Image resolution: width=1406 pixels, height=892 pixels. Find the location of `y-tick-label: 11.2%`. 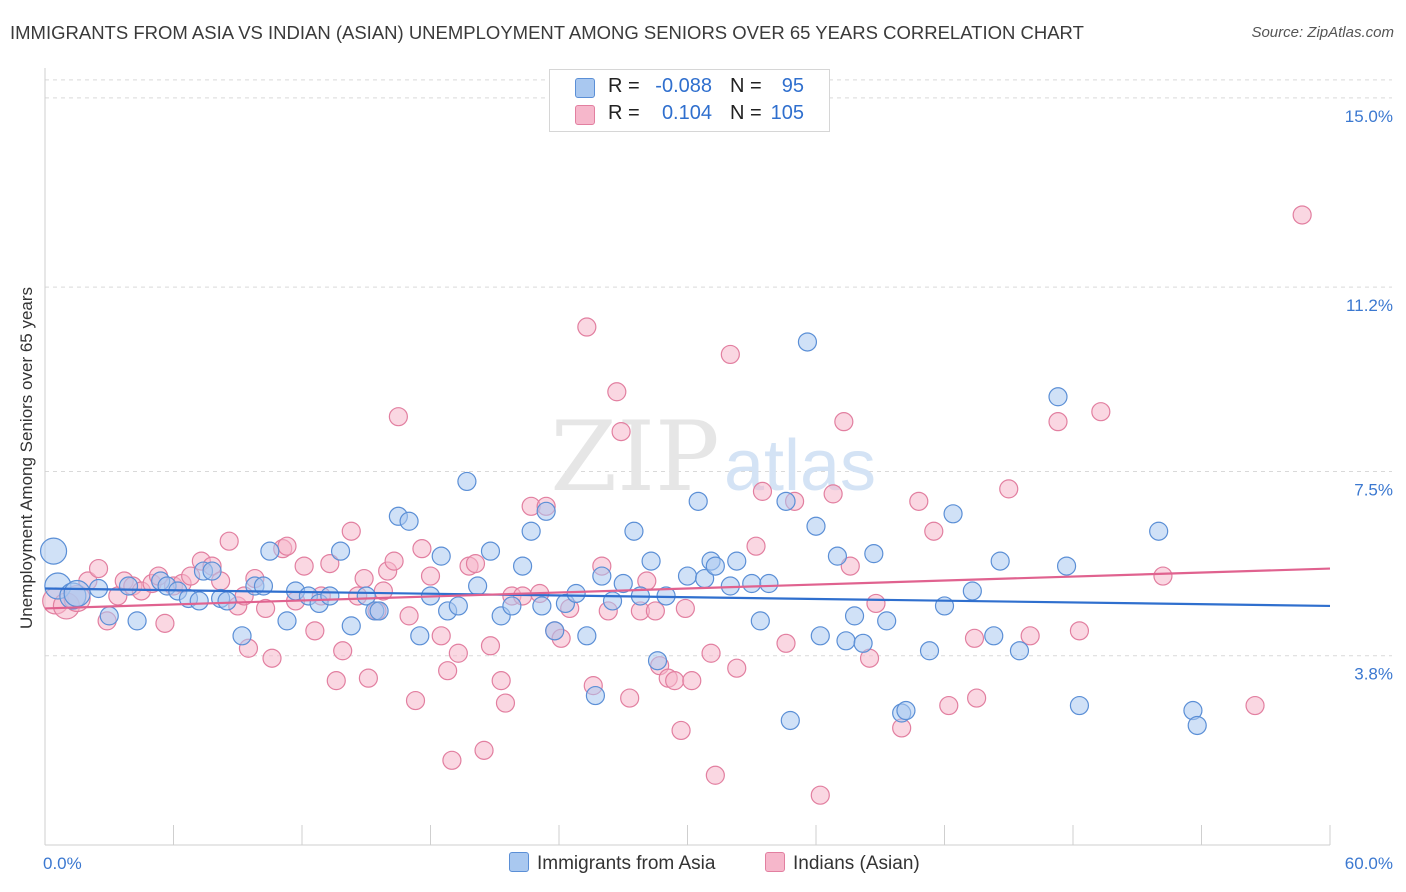

y-tick-label: 11.2% is located at coordinates (1369, 305).